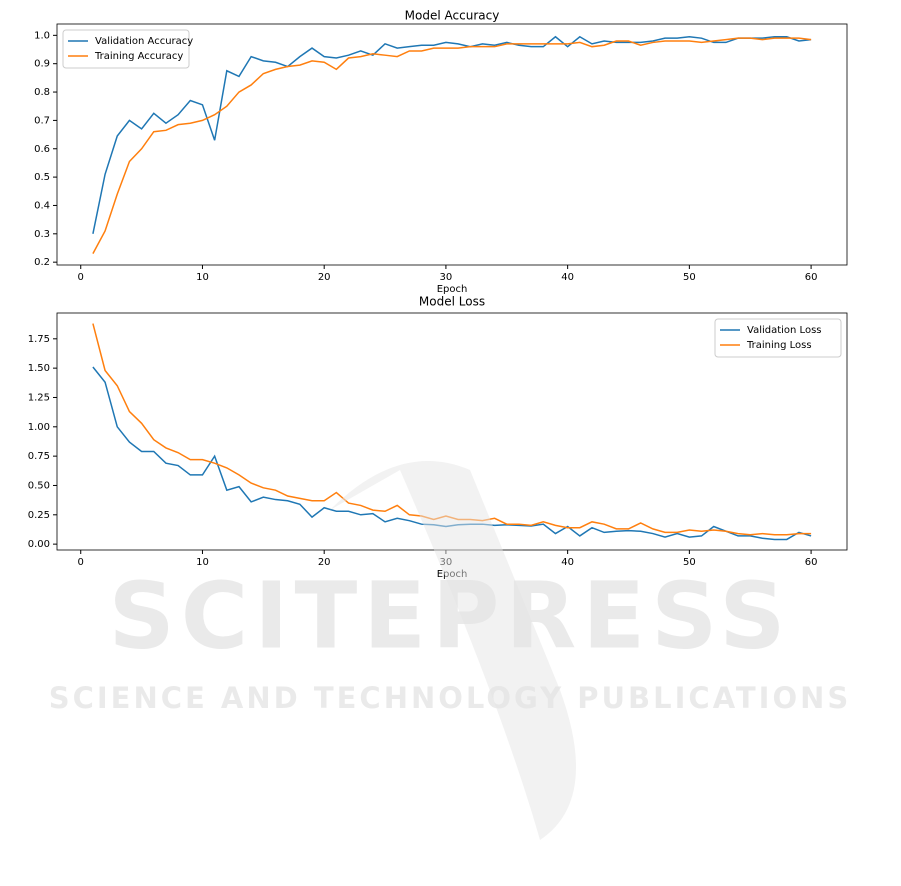  What do you see at coordinates (39, 339) in the screenshot?
I see `y-tick-label: 1.75` at bounding box center [39, 339].